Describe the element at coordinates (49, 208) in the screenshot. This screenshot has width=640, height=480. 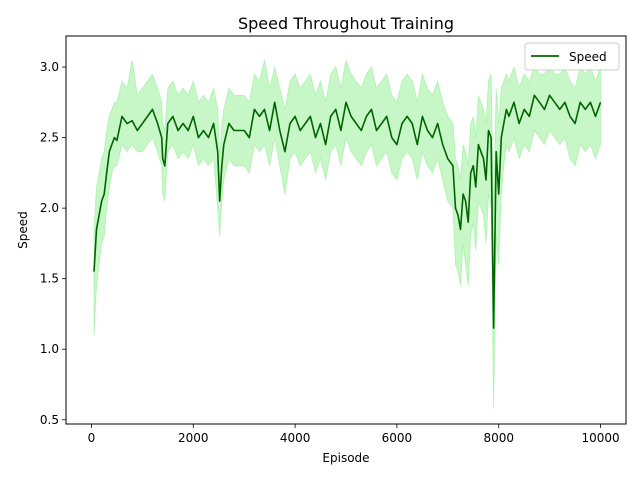
I see `y-tick-label: 2.0` at that location.